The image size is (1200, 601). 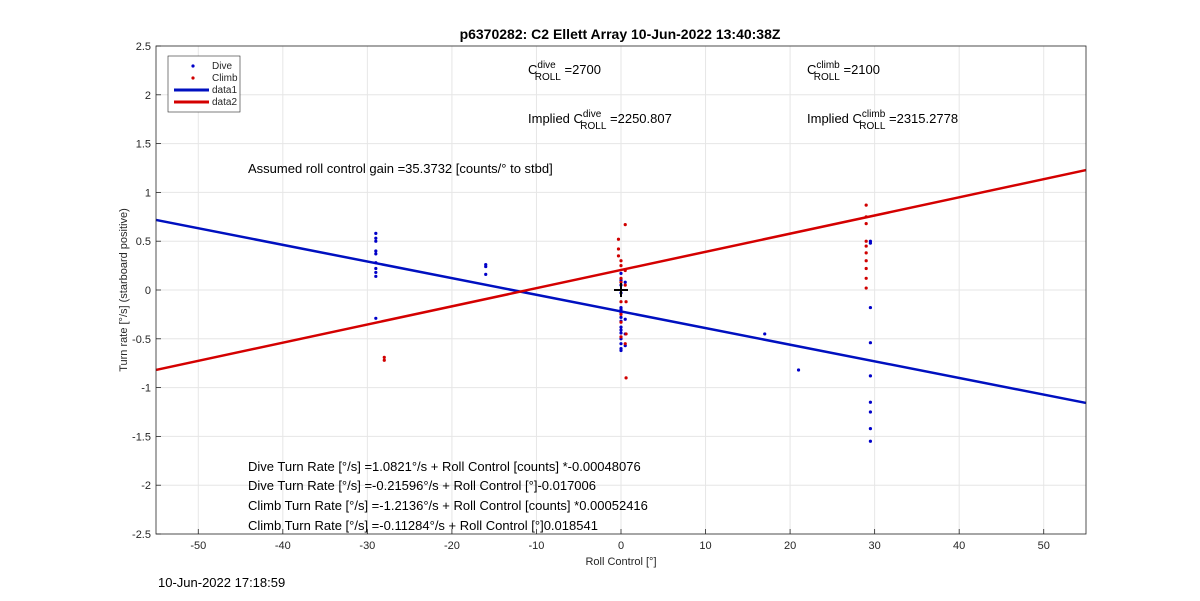 I want to click on y-axis-ticks: -2.5 -2 -1.5 -1 -0.5 0 0.5 1 1.5 2 2.5, so click(x=146, y=291).